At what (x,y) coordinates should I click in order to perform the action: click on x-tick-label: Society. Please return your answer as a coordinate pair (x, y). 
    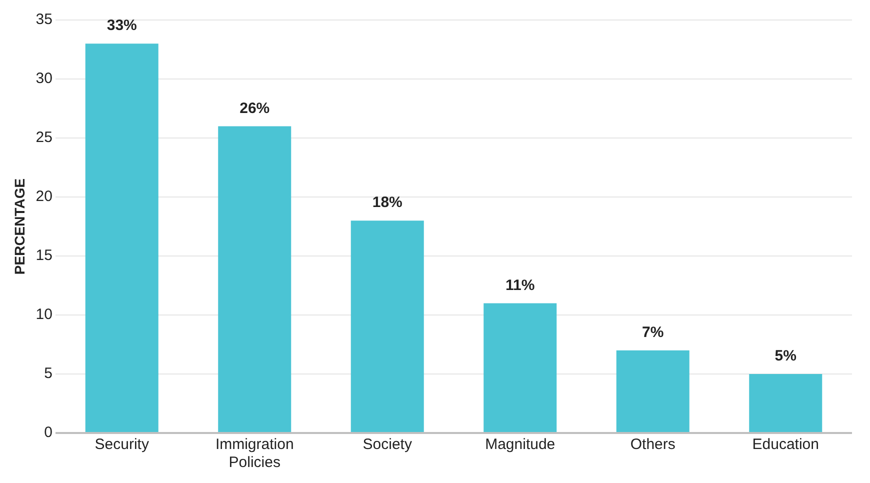
    Looking at the image, I should click on (387, 445).